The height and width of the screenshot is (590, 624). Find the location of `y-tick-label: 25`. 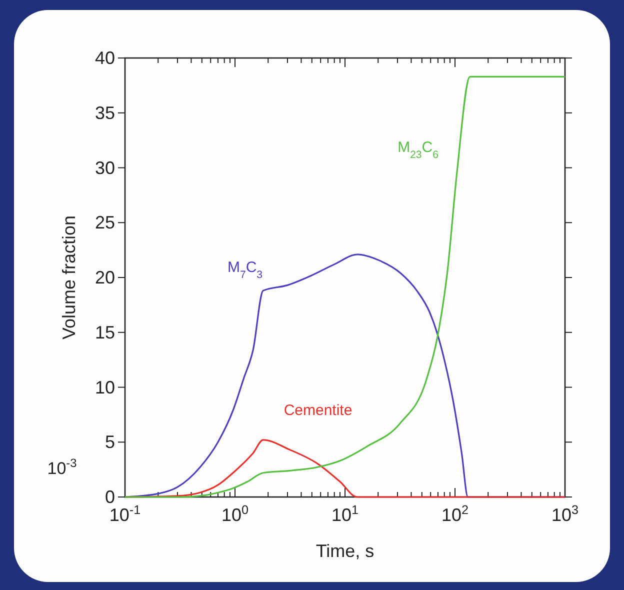

y-tick-label: 25 is located at coordinates (104, 222).